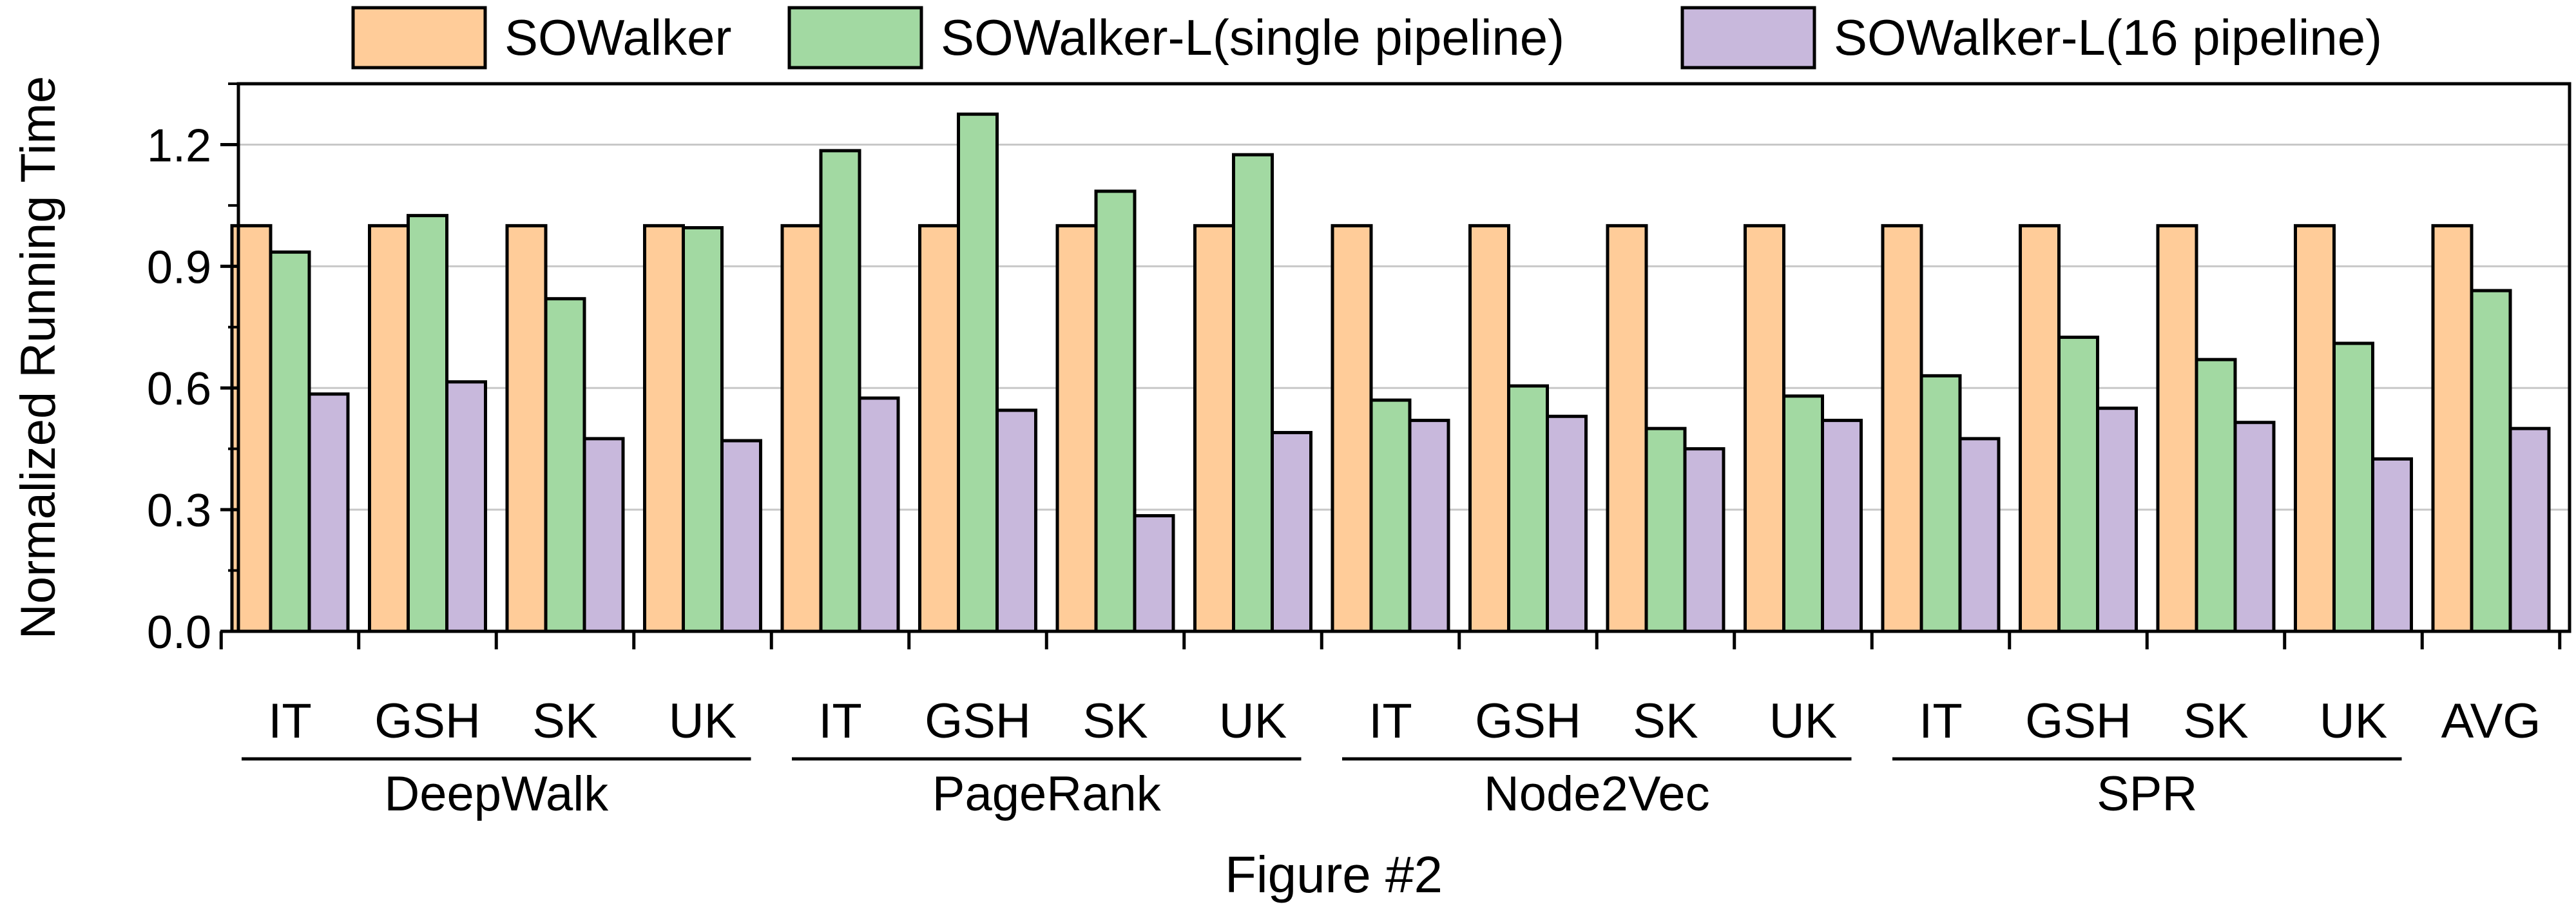  What do you see at coordinates (179, 389) in the screenshot?
I see `y-tick-label: 0.6` at bounding box center [179, 389].